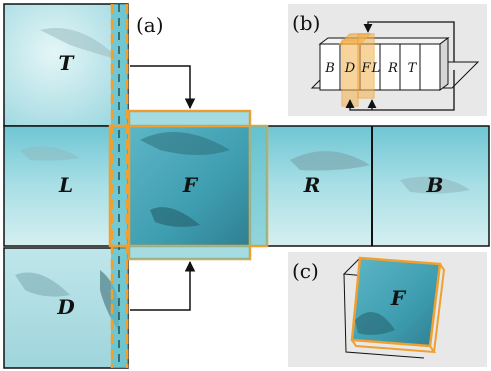 The height and width of the screenshot is (371, 491). I want to click on strip-label-4: R, so click(392, 68).